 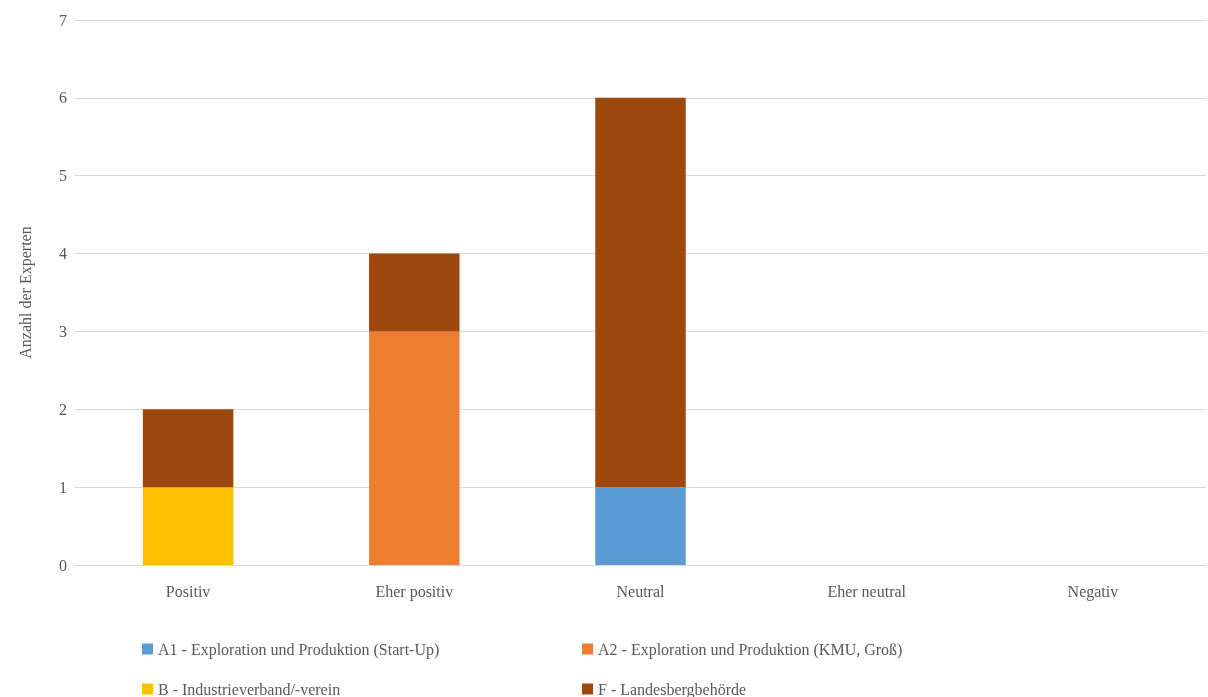 I want to click on y-tick-label: 1, so click(x=63, y=487).